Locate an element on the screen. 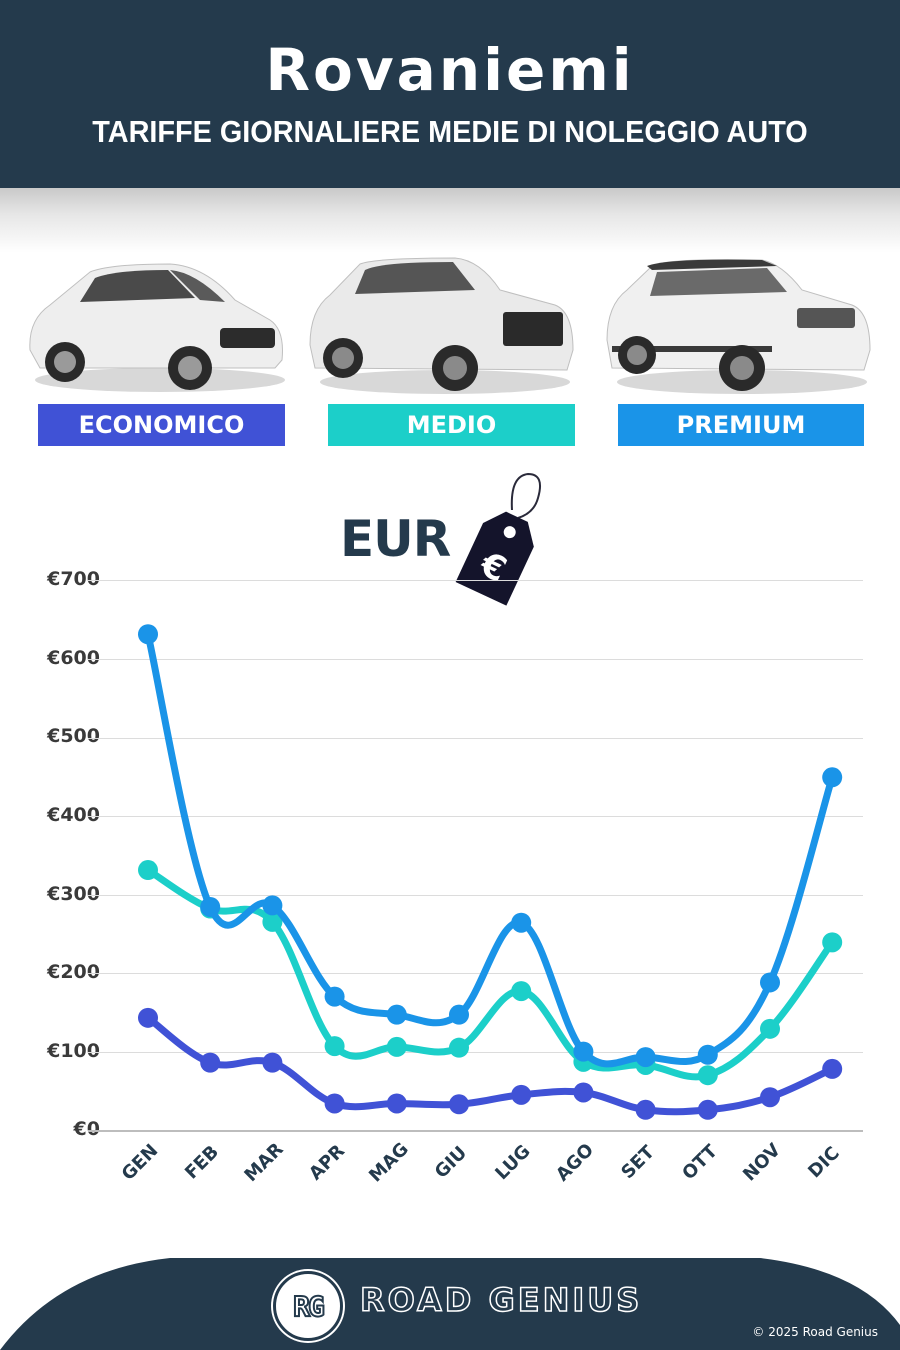  y-tick-label: €400 is located at coordinates (73, 815).